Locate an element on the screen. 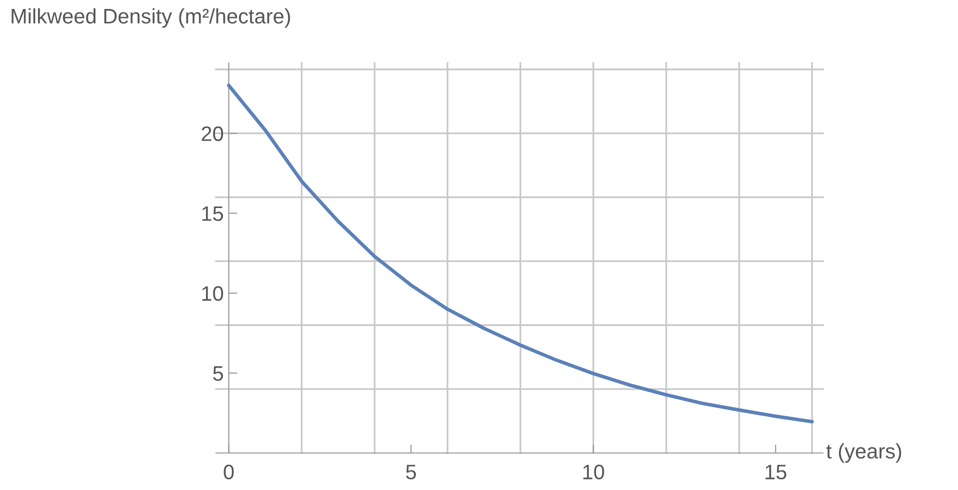 The width and height of the screenshot is (958, 490). x-tick-label: 0 is located at coordinates (229, 472).